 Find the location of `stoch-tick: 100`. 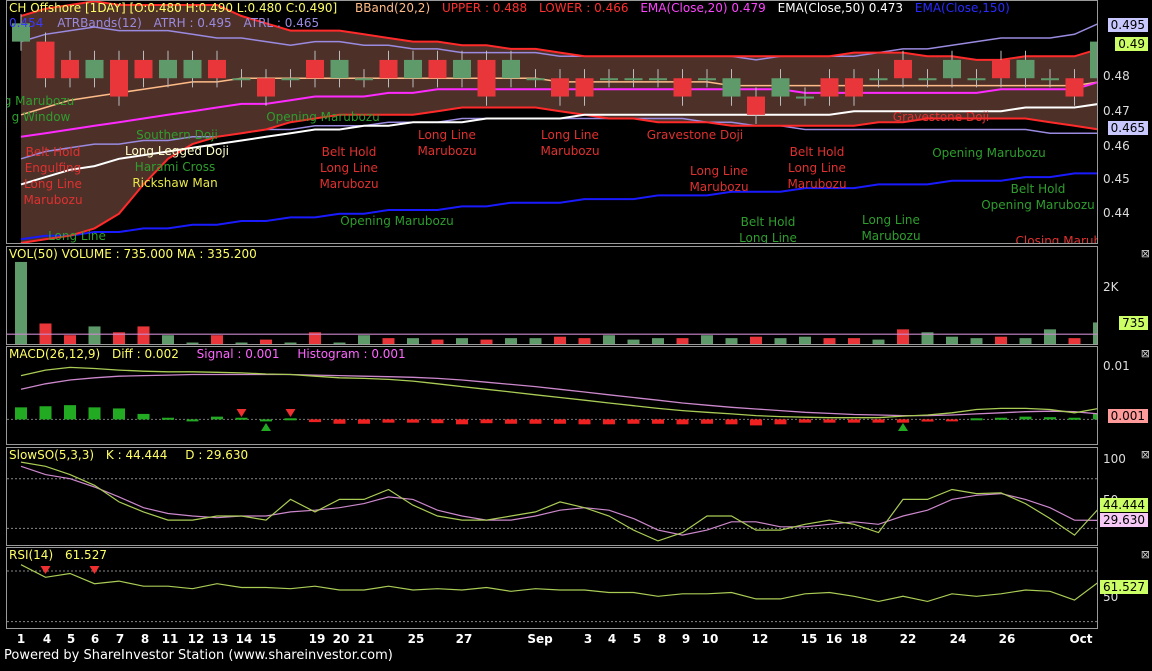

stoch-tick: 100 is located at coordinates (1114, 459).